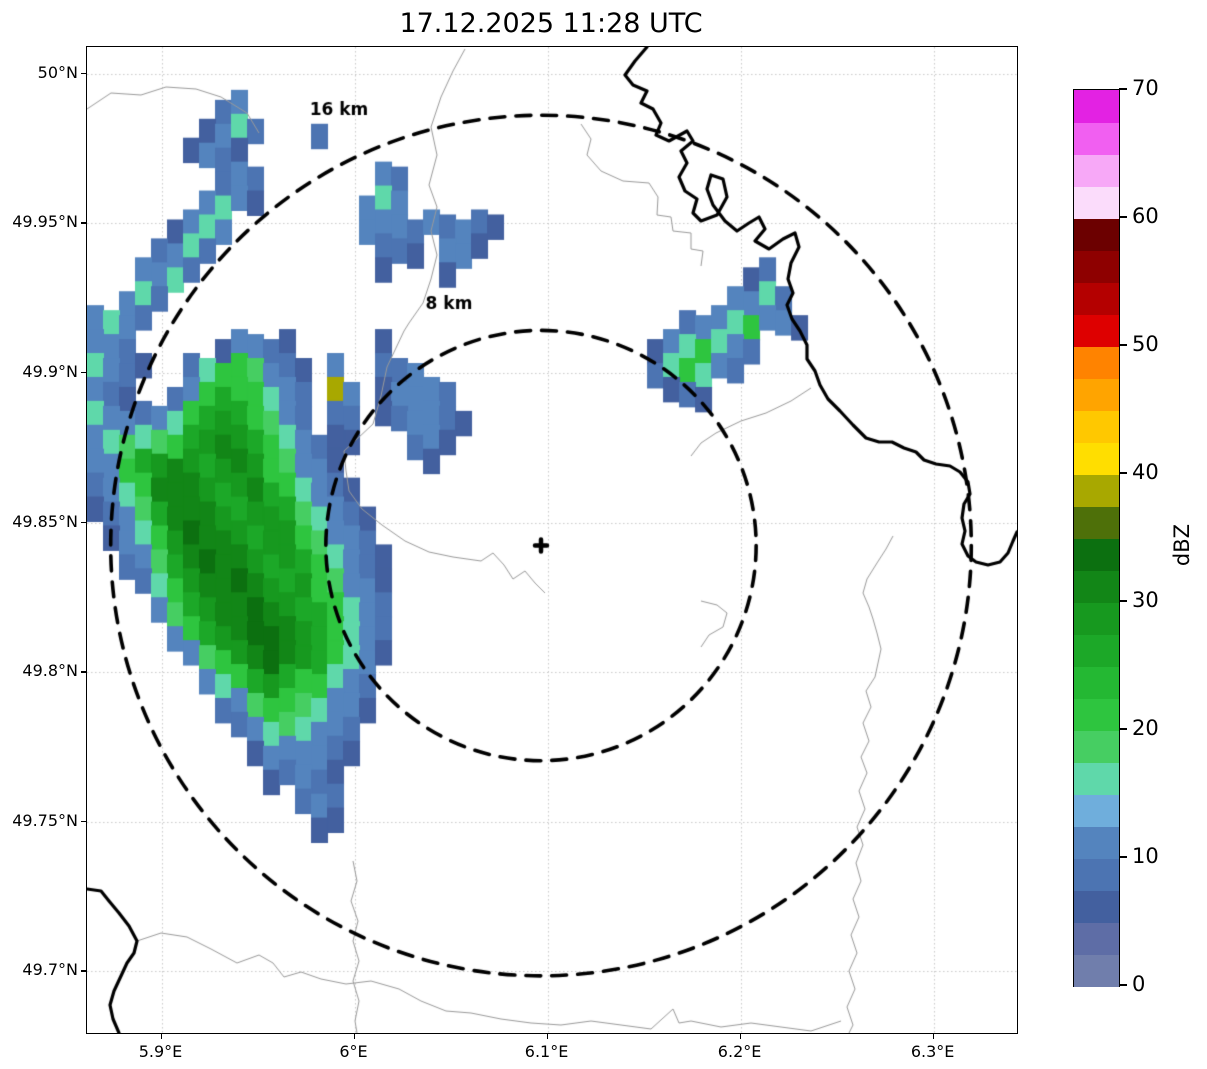 The image size is (1207, 1069). What do you see at coordinates (50, 671) in the screenshot?
I see `y-tick-label: 49.8°N` at bounding box center [50, 671].